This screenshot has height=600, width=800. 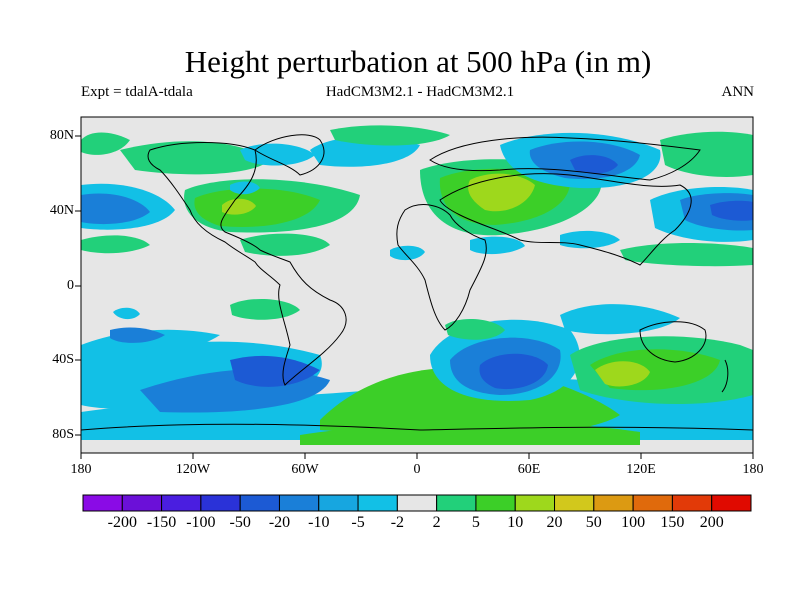 I want to click on lon-label-60w: 60W, so click(x=305, y=469).